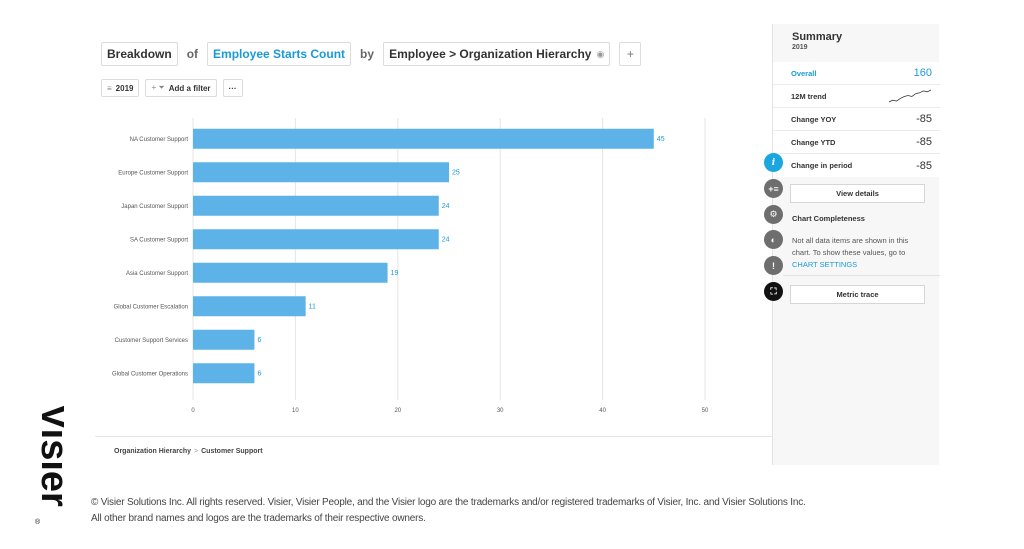 This screenshot has width=1024, height=549. Describe the element at coordinates (828, 218) in the screenshot. I see `chart-completeness-title: Chart Completeness` at that location.